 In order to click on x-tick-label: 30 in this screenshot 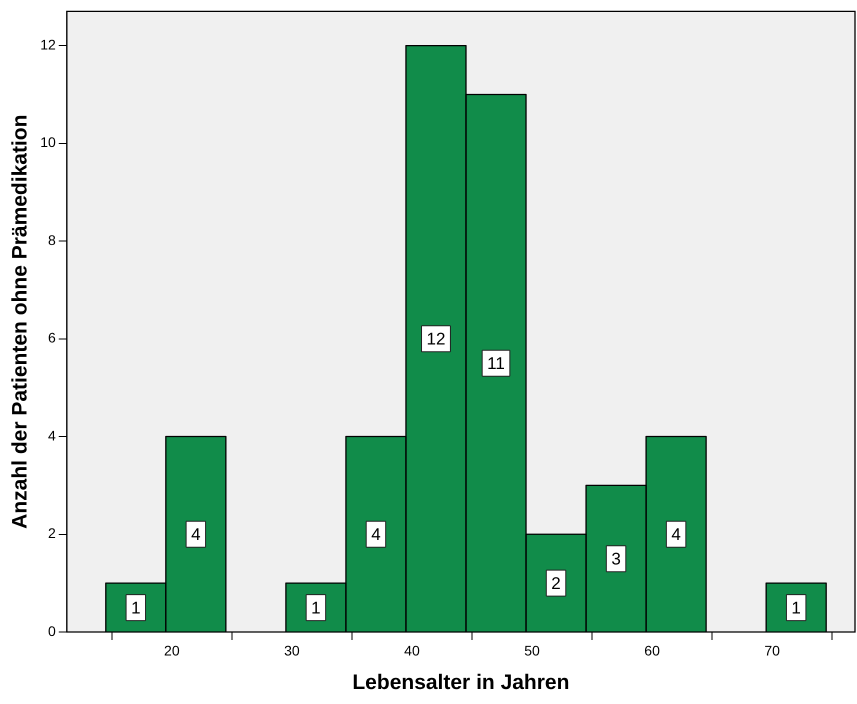, I will do `click(292, 650)`.